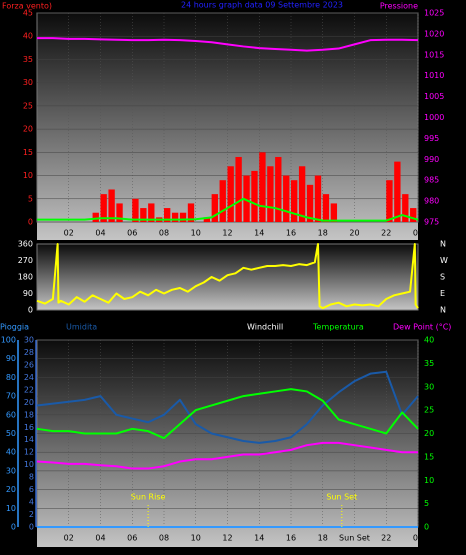  What do you see at coordinates (25, 260) in the screenshot?
I see `y-tick-label: 270` at bounding box center [25, 260].